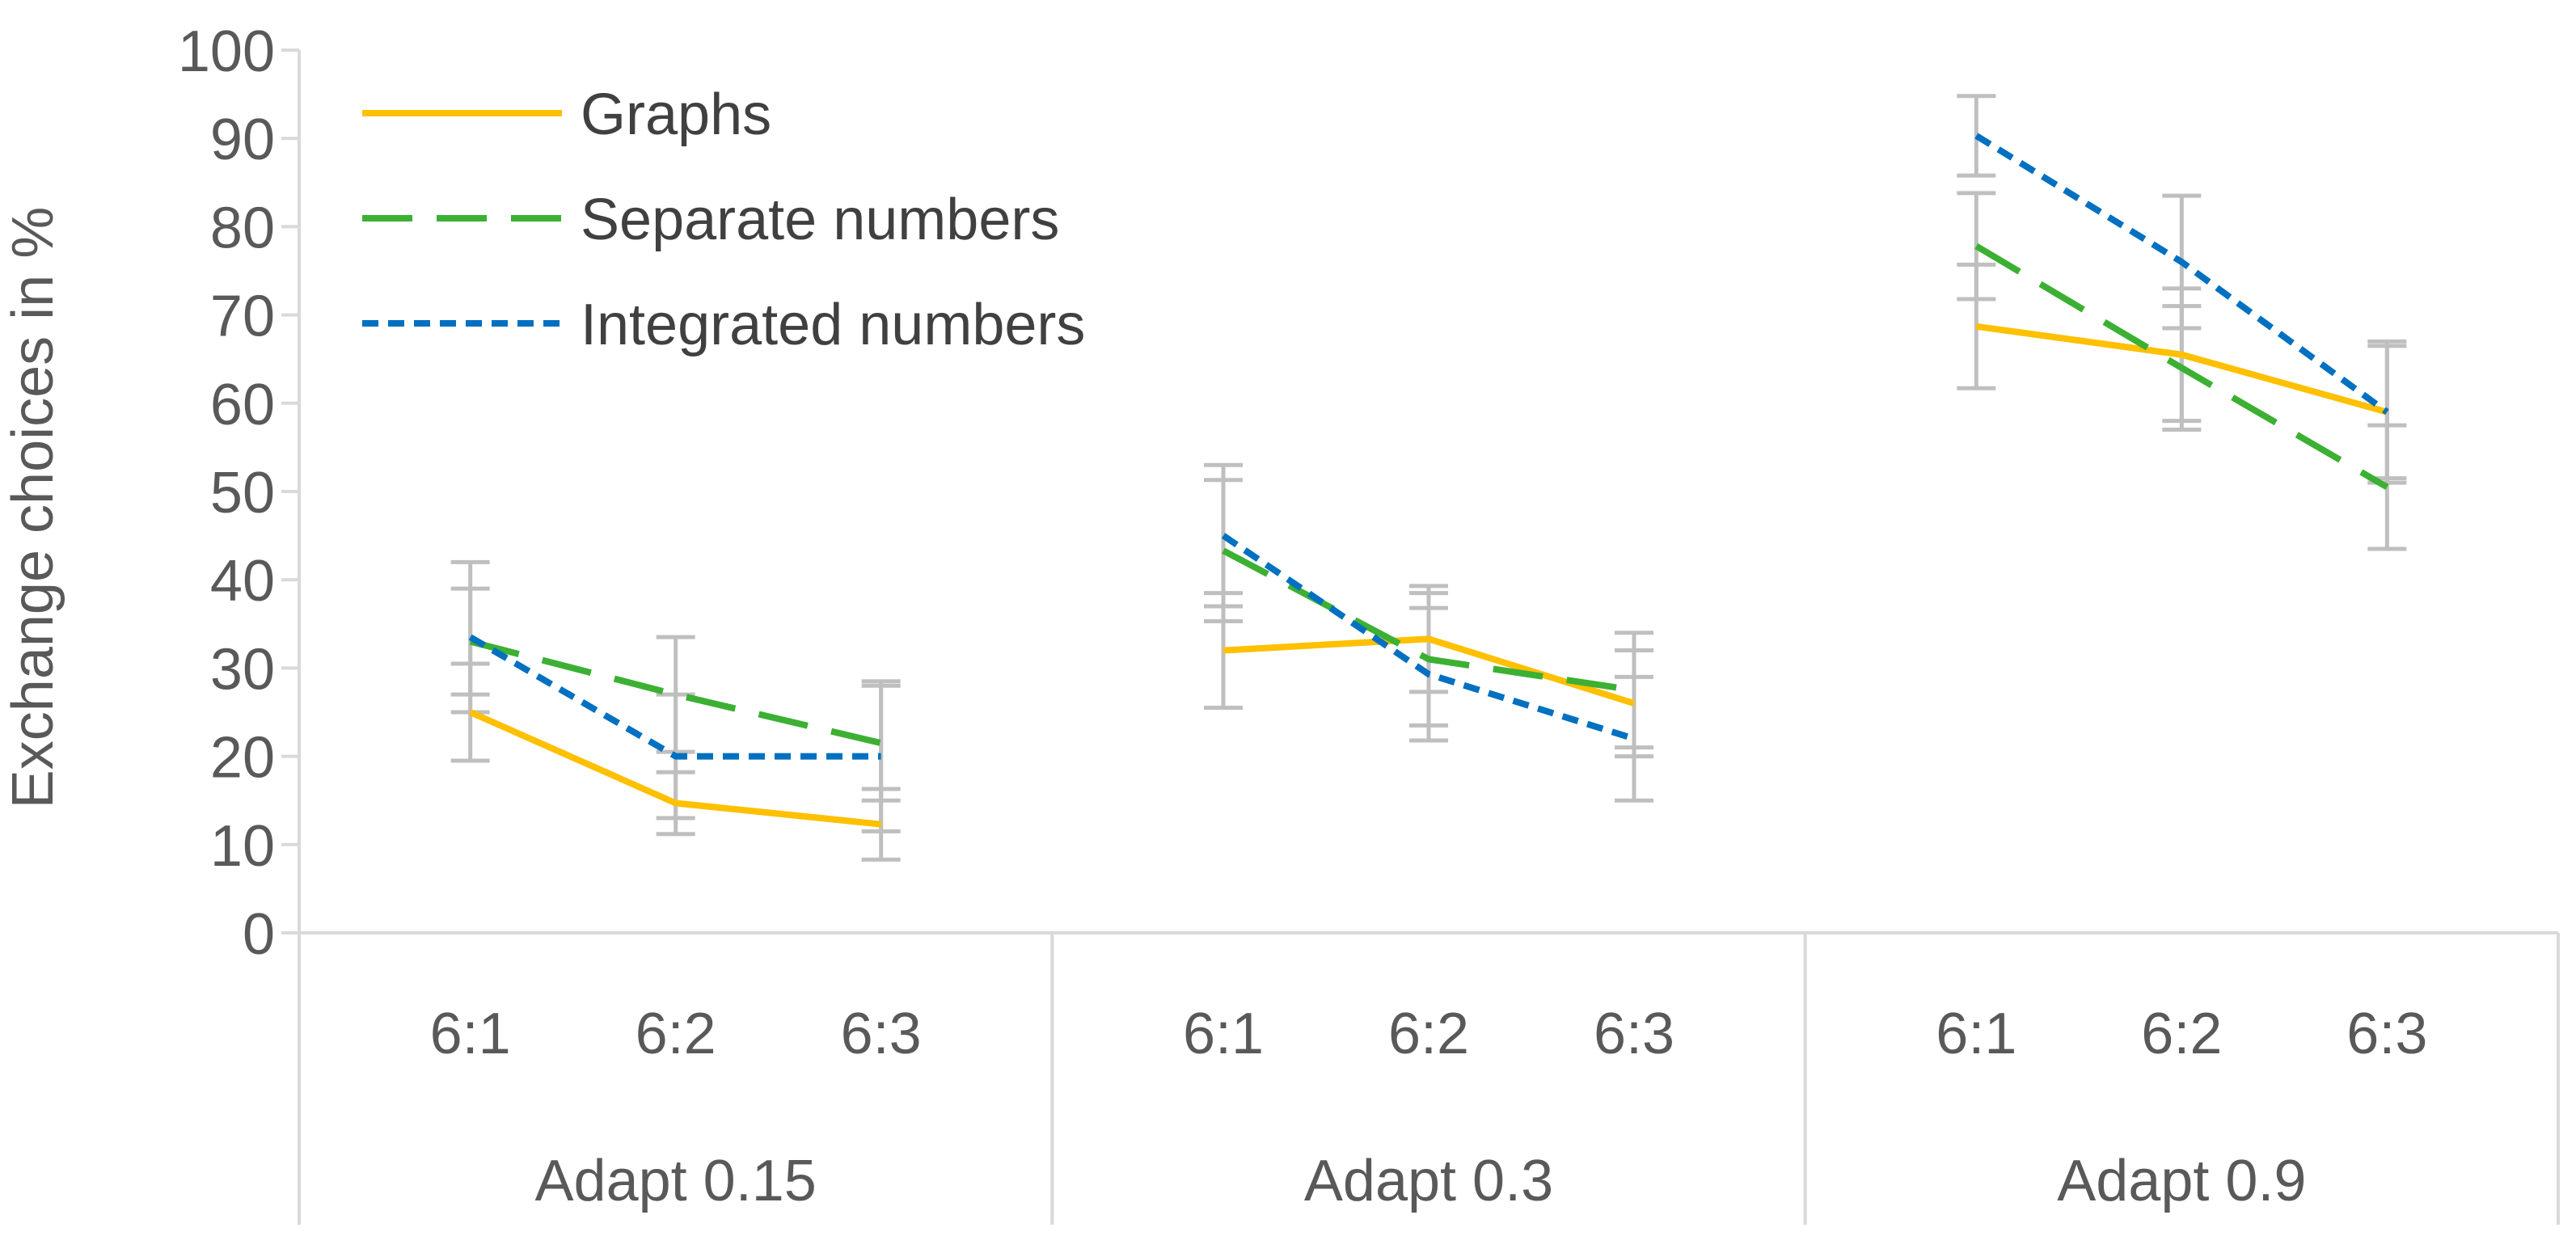 The width and height of the screenshot is (2576, 1253). Describe the element at coordinates (242, 581) in the screenshot. I see `y-tick-label: 40` at that location.